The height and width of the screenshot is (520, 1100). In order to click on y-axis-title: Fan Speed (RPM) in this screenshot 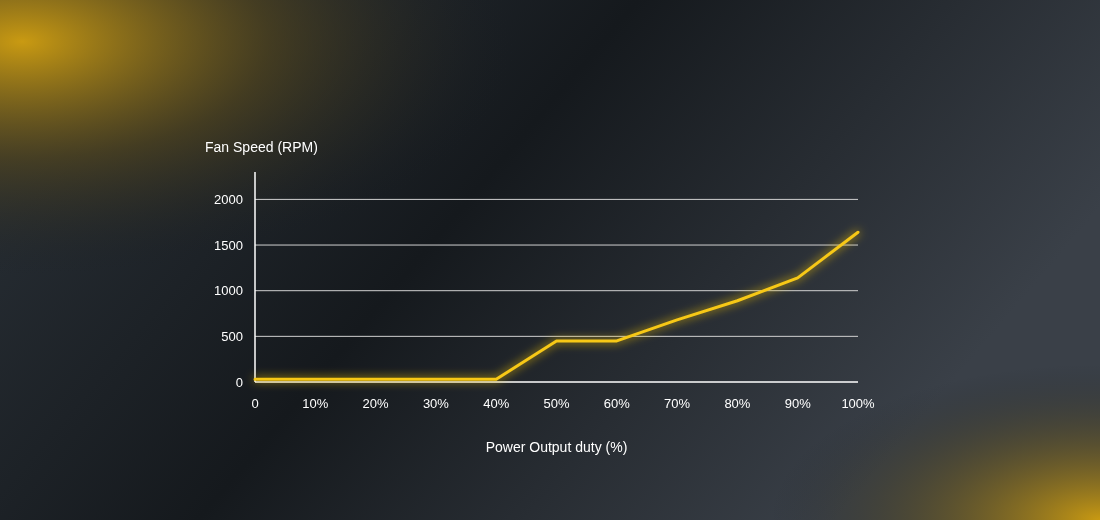, I will do `click(261, 147)`.